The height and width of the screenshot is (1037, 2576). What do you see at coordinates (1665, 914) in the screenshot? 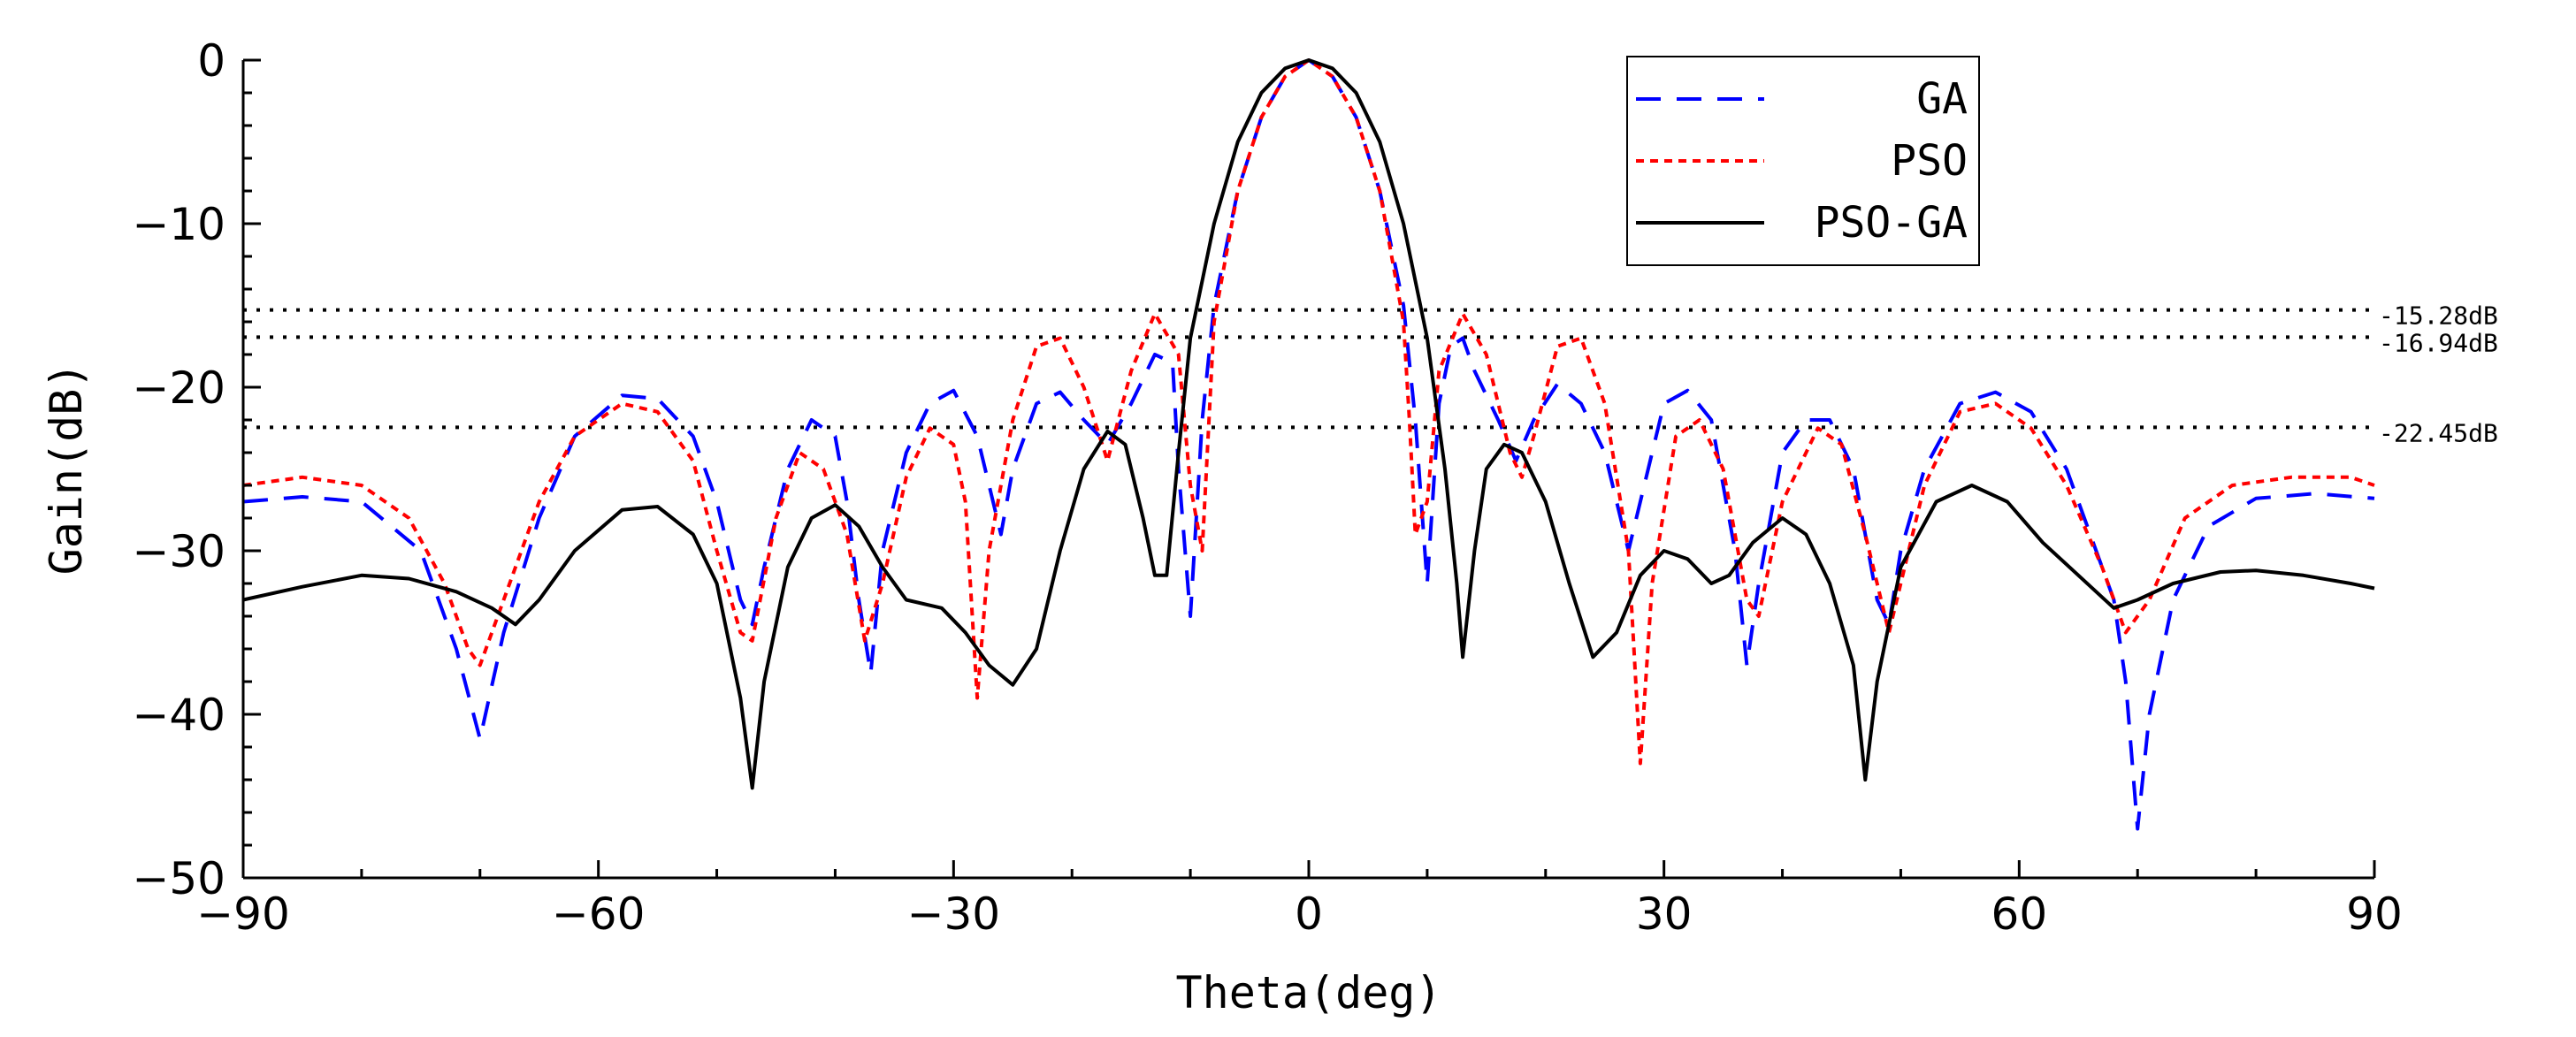
I see `x-tick-label: 30` at bounding box center [1665, 914].